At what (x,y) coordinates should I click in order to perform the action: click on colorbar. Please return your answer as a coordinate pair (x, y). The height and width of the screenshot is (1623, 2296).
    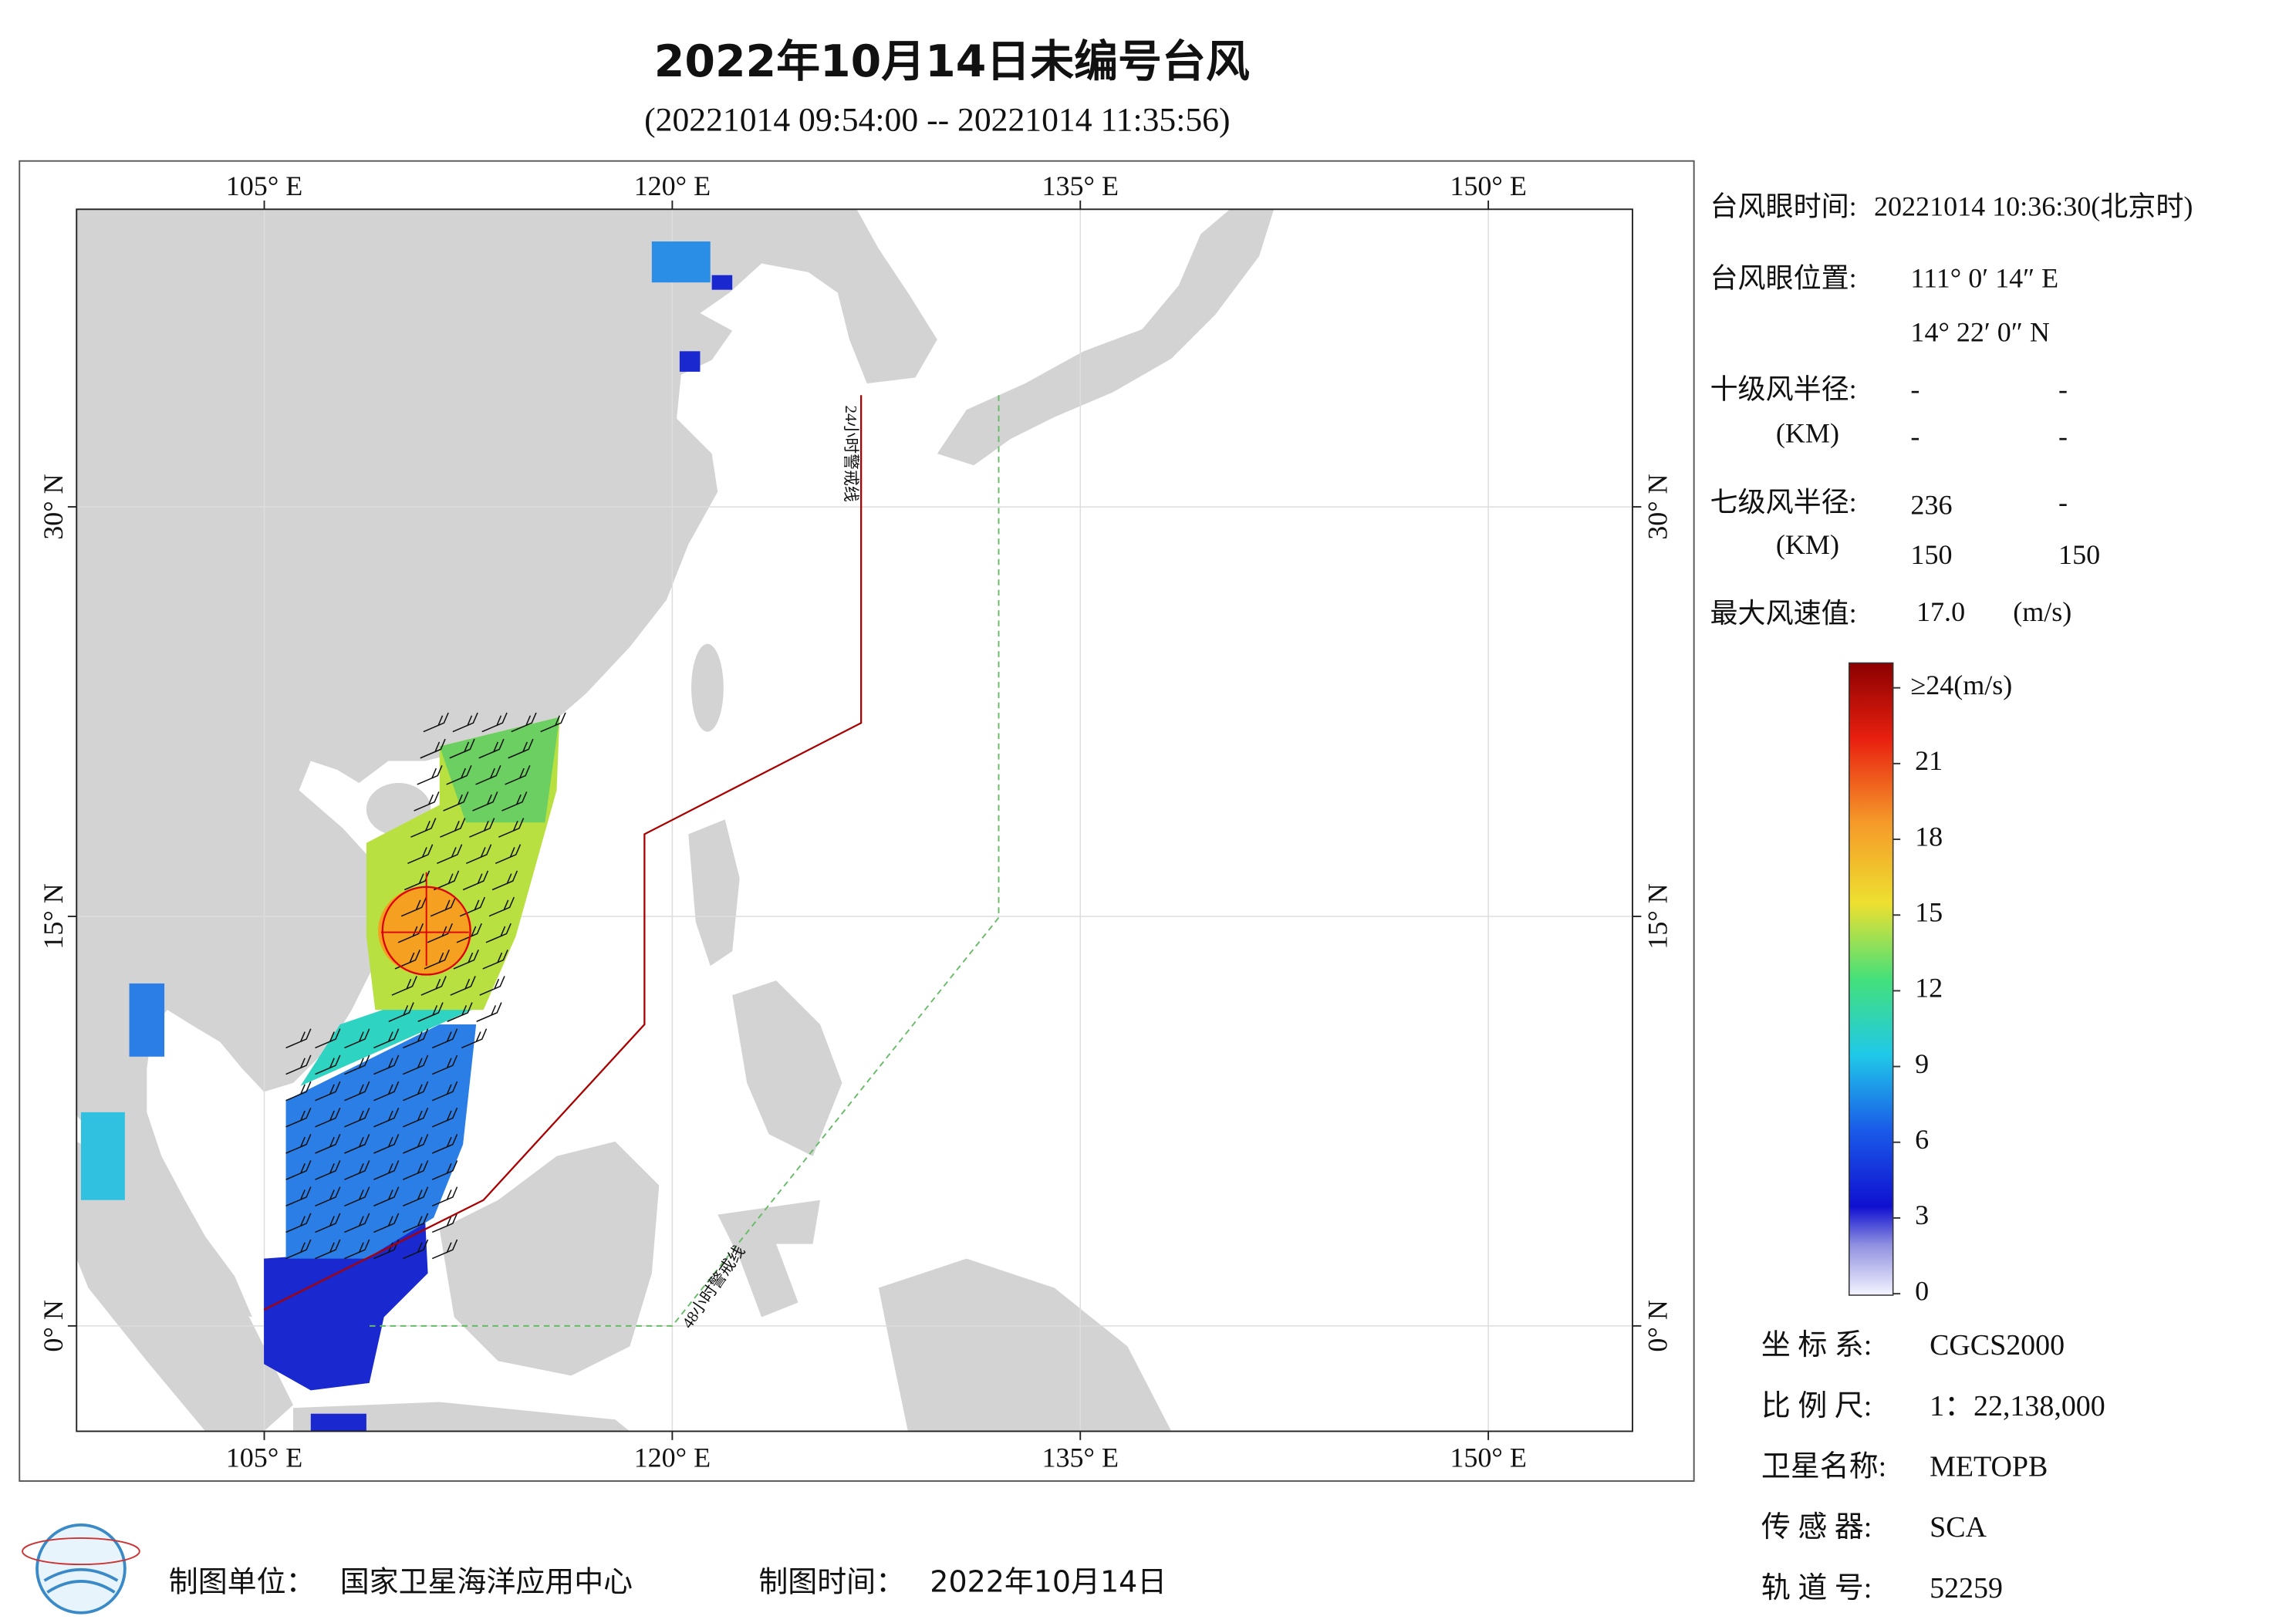
    Looking at the image, I should click on (1871, 979).